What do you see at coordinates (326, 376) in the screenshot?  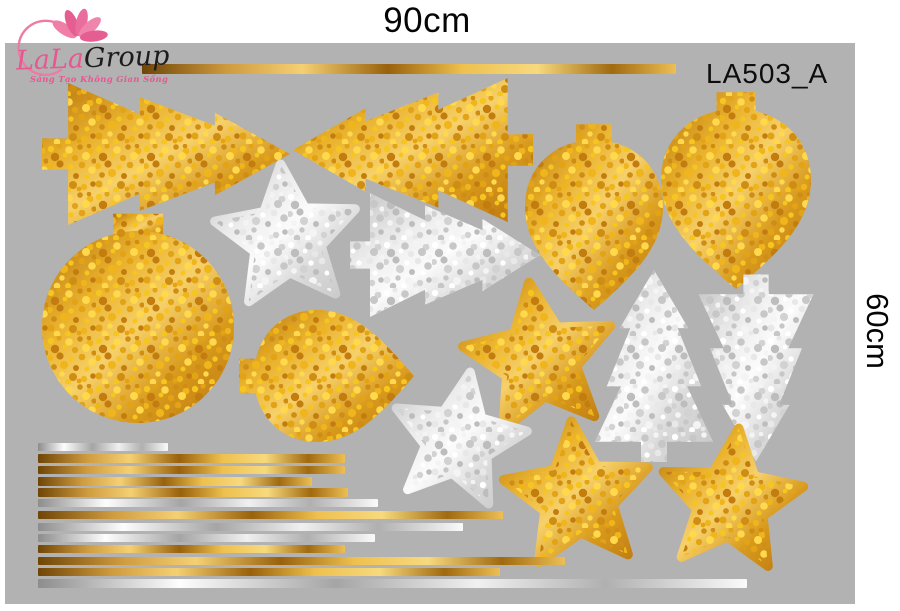 I see `ornament-drop-gold-sideways` at bounding box center [326, 376].